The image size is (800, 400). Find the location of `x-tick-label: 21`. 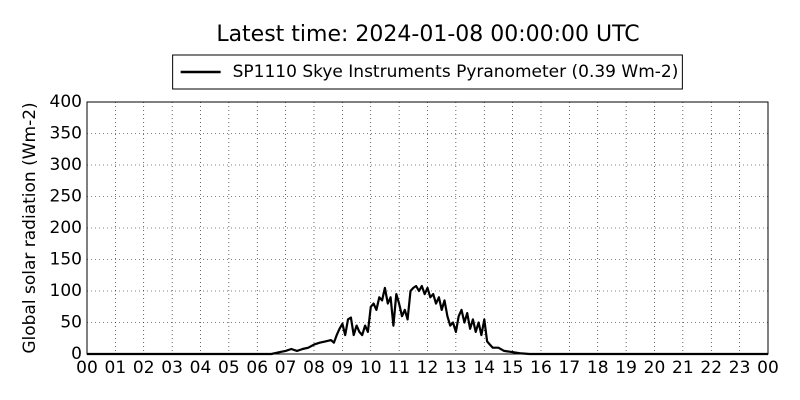

x-tick-label: 21 is located at coordinates (683, 368).